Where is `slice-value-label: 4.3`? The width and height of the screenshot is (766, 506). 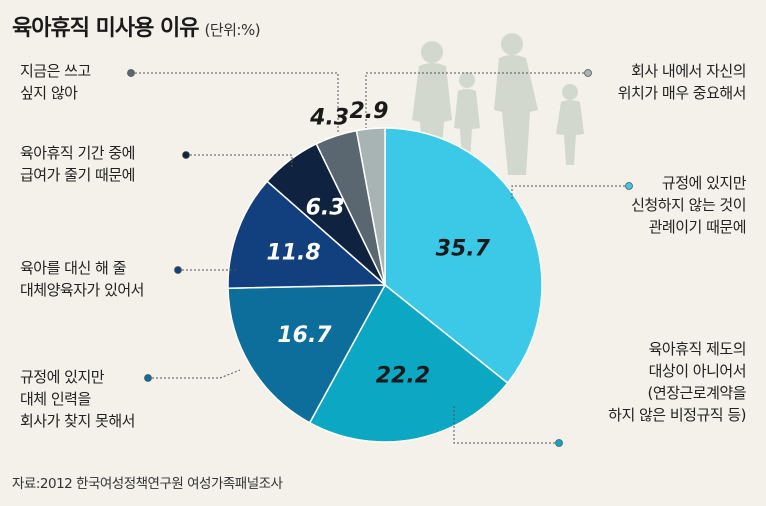 slice-value-label: 4.3 is located at coordinates (329, 117).